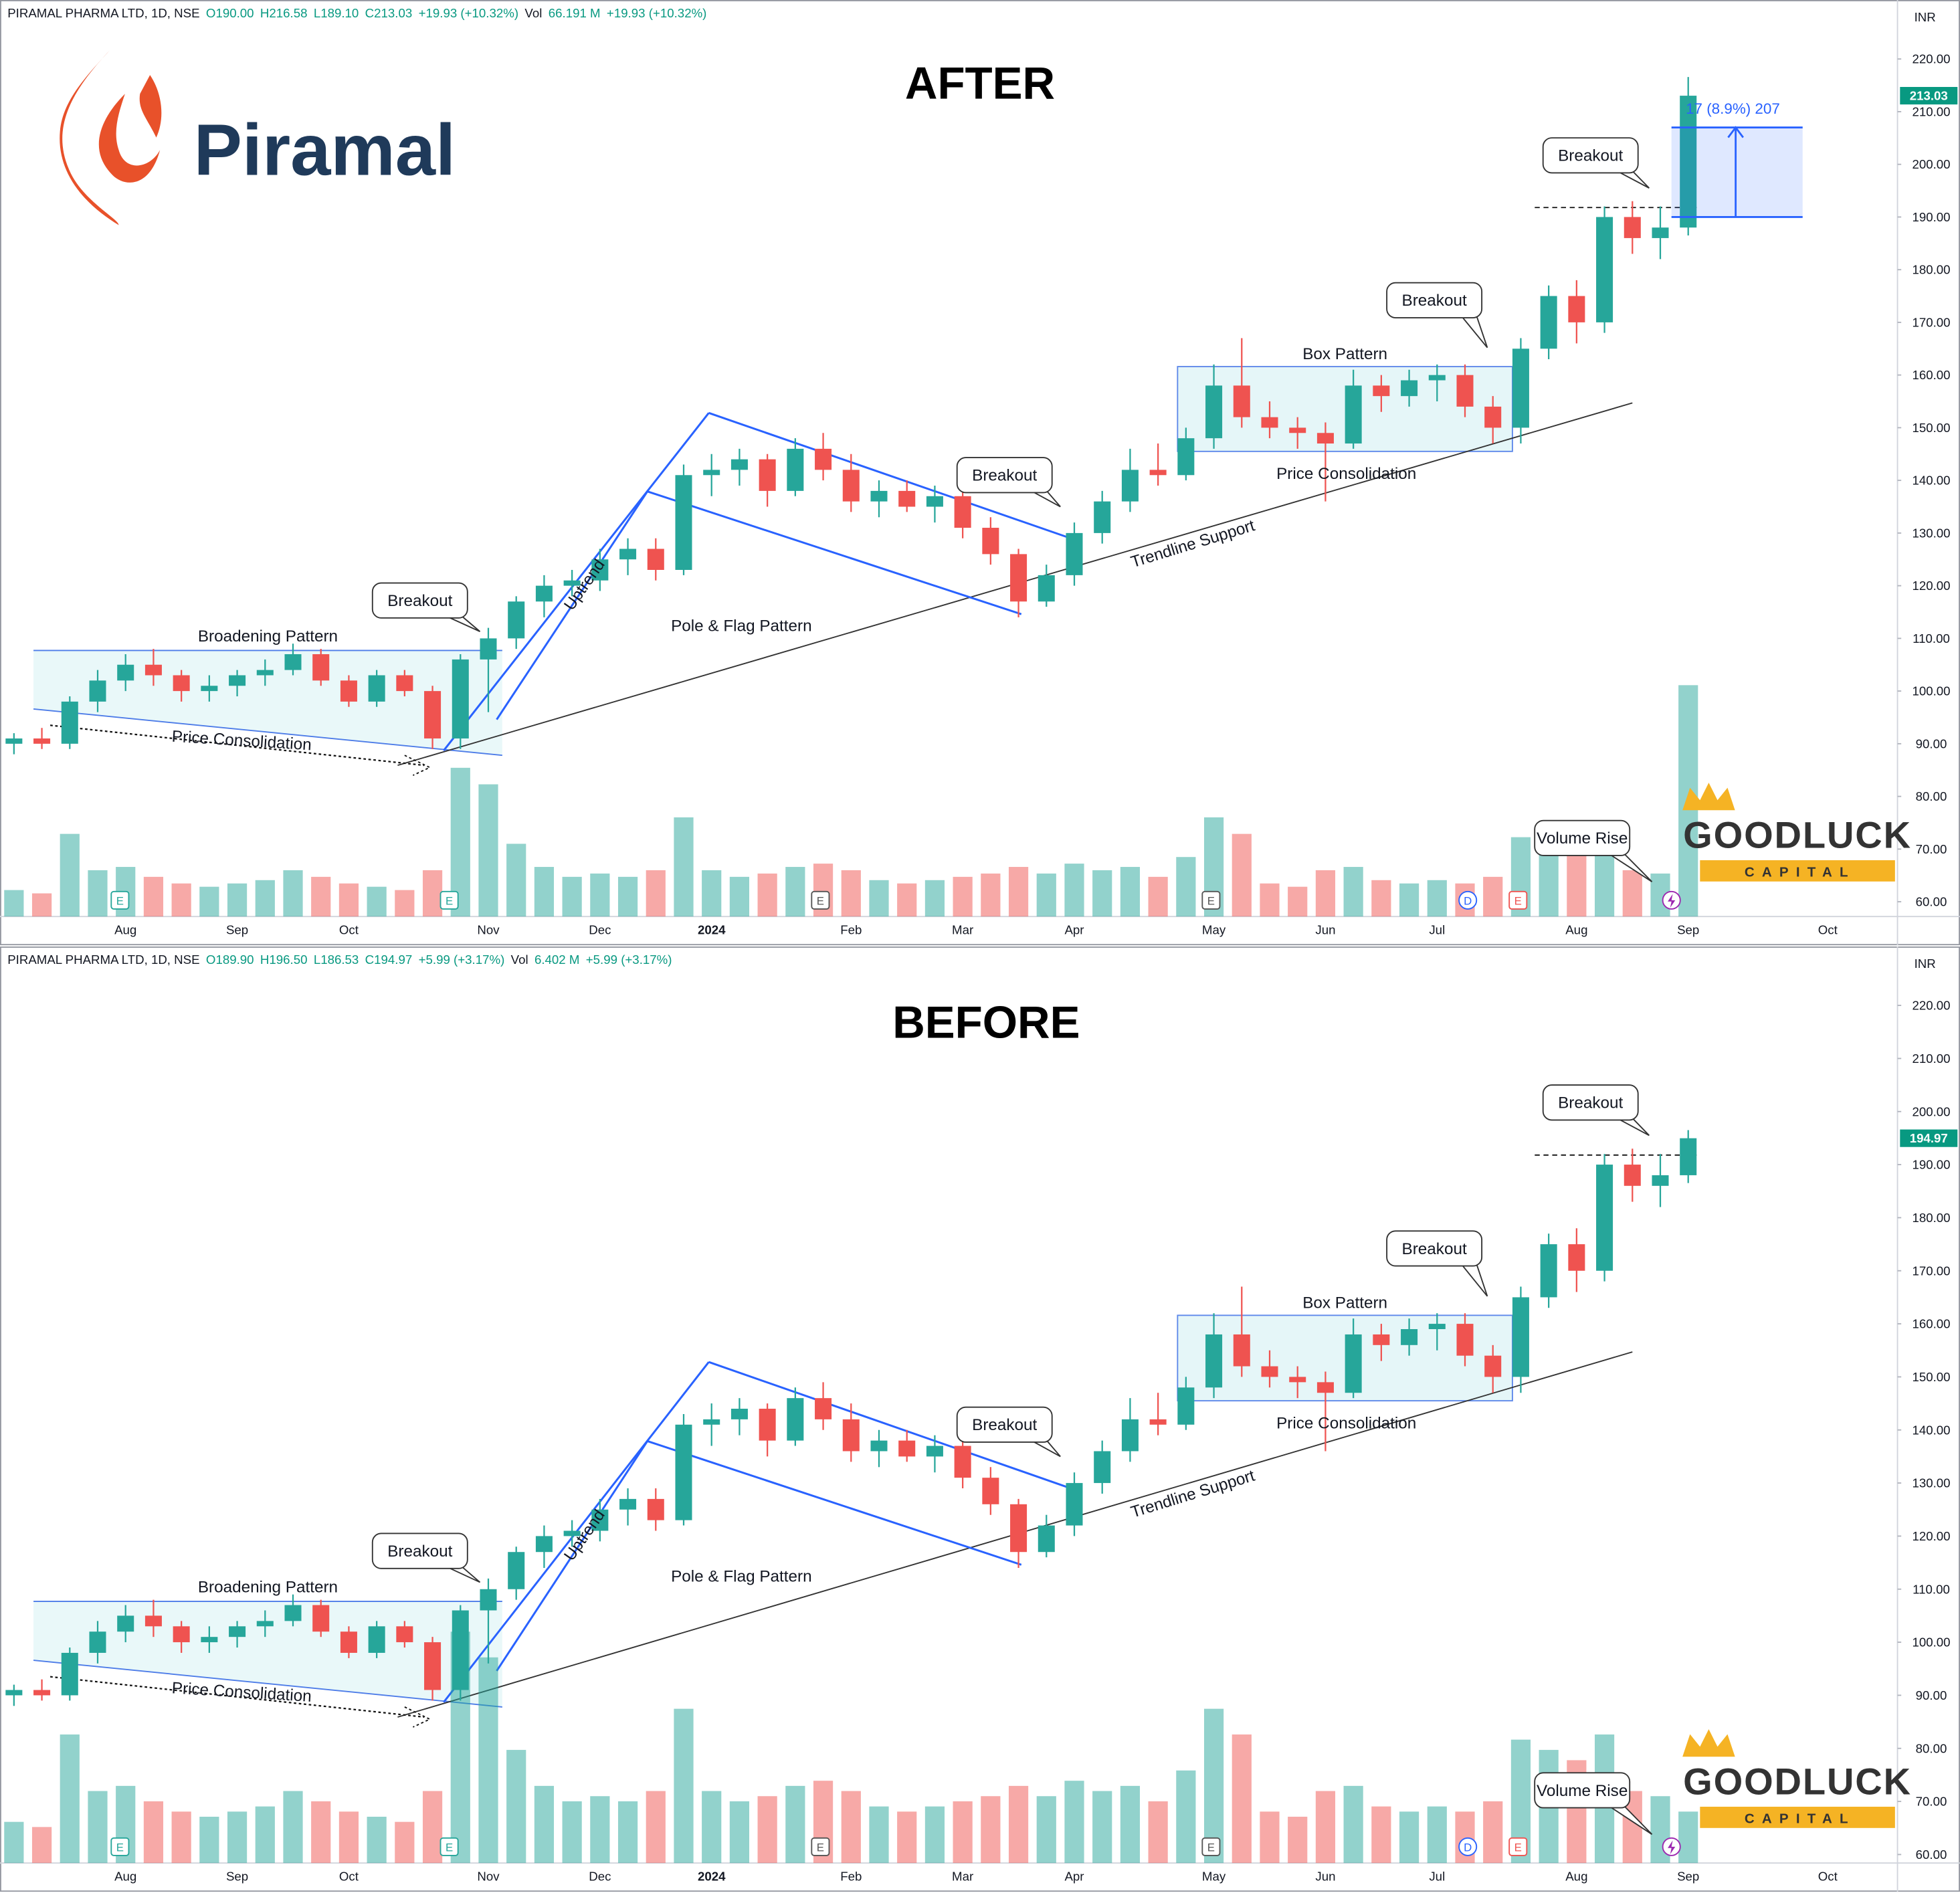 The image size is (1960, 1893). I want to click on y-tick-label: 70.00, so click(1931, 849).